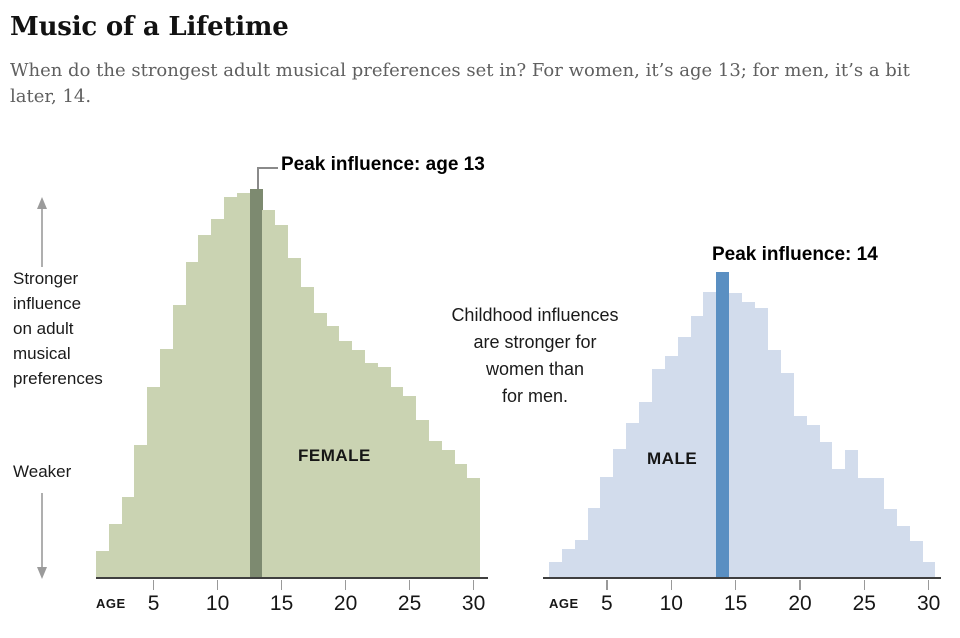 This screenshot has width=960, height=638. What do you see at coordinates (42, 471) in the screenshot?
I see `weaker-label: Weaker` at bounding box center [42, 471].